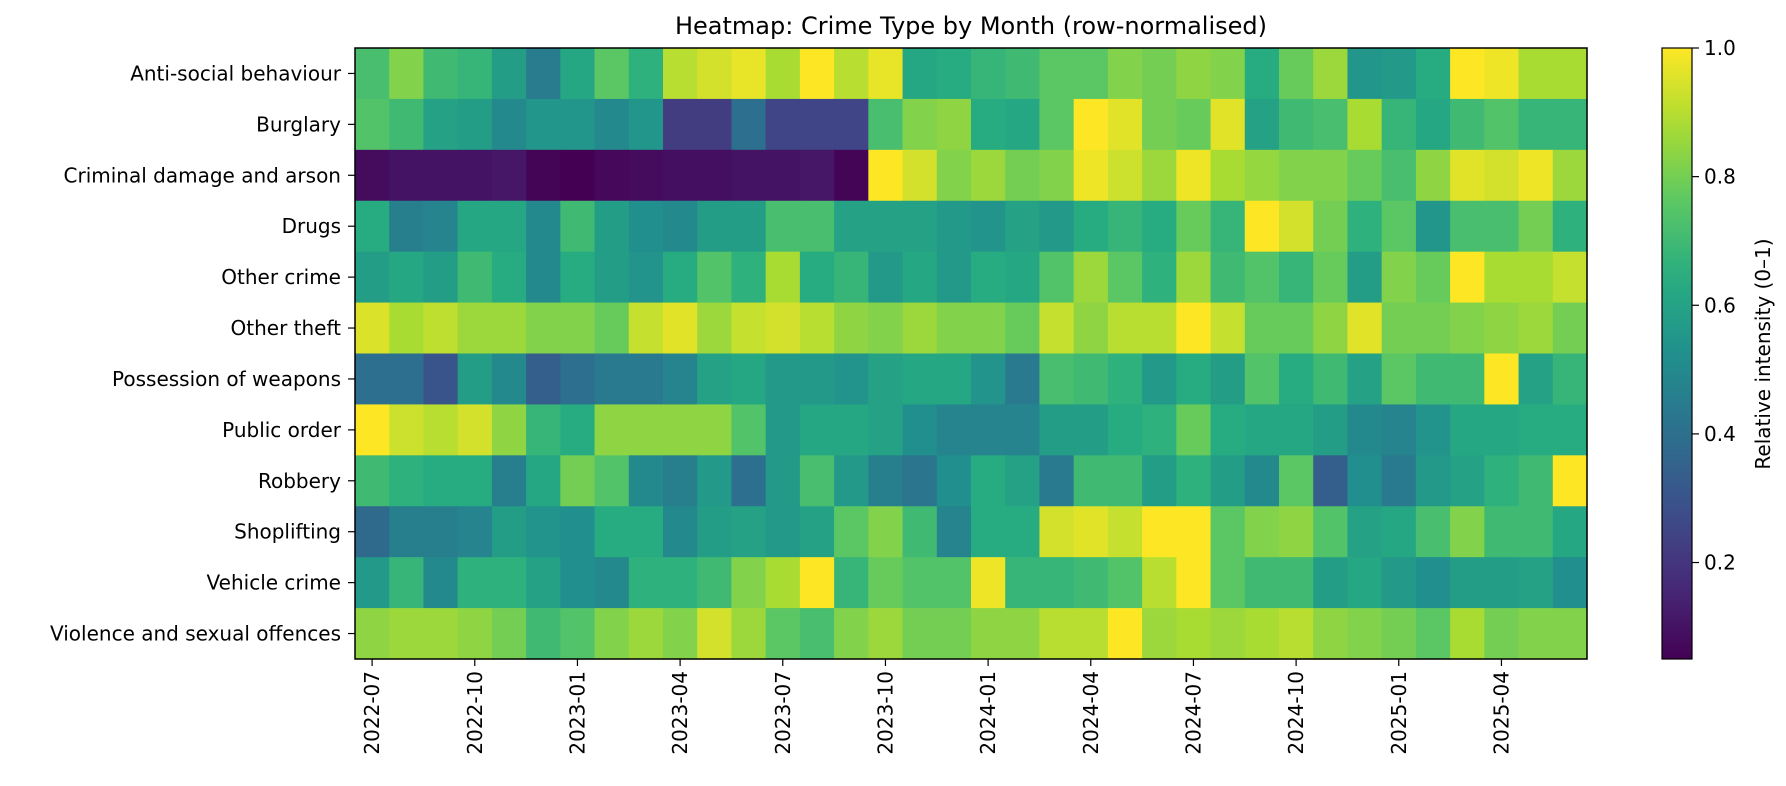  What do you see at coordinates (281, 277) in the screenshot?
I see `y-tick-label: Other crime` at bounding box center [281, 277].